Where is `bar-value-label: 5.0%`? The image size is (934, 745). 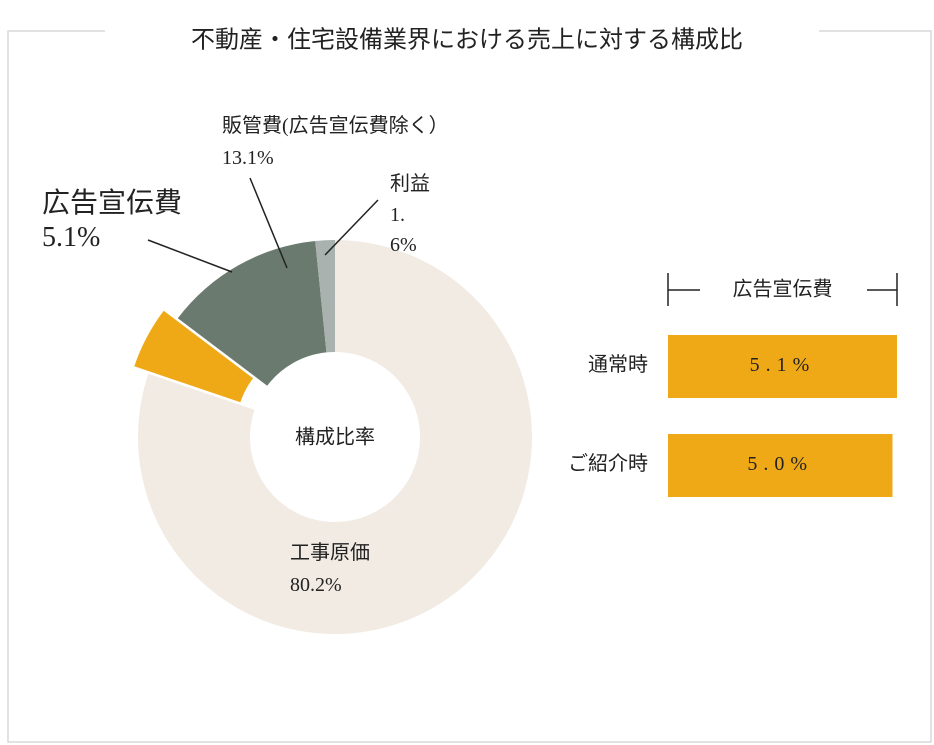 bar-value-label: 5.0% is located at coordinates (780, 464).